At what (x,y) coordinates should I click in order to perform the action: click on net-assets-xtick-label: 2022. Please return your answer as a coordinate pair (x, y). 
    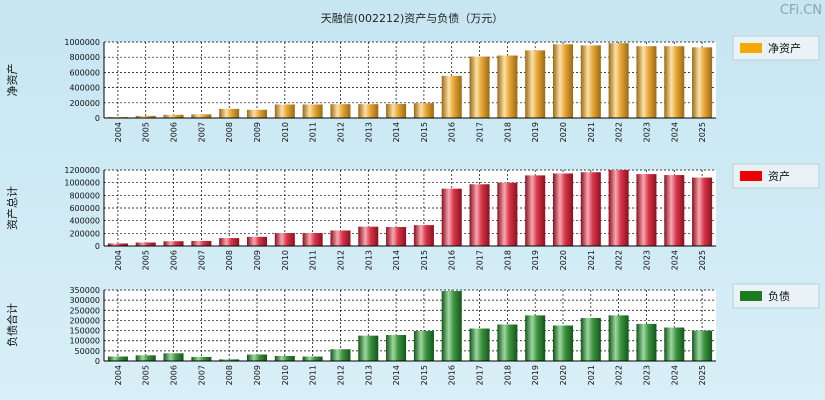
    Looking at the image, I should click on (619, 132).